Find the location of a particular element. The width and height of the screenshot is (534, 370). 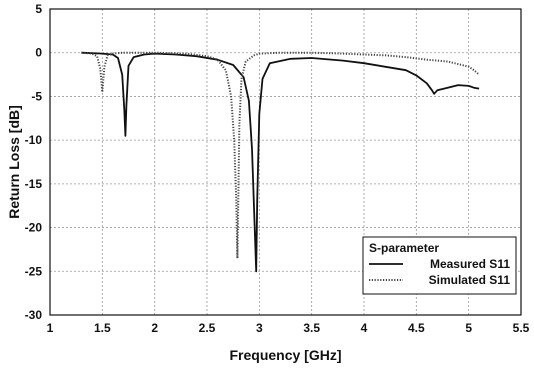

x-tick-label: 4 is located at coordinates (364, 328).